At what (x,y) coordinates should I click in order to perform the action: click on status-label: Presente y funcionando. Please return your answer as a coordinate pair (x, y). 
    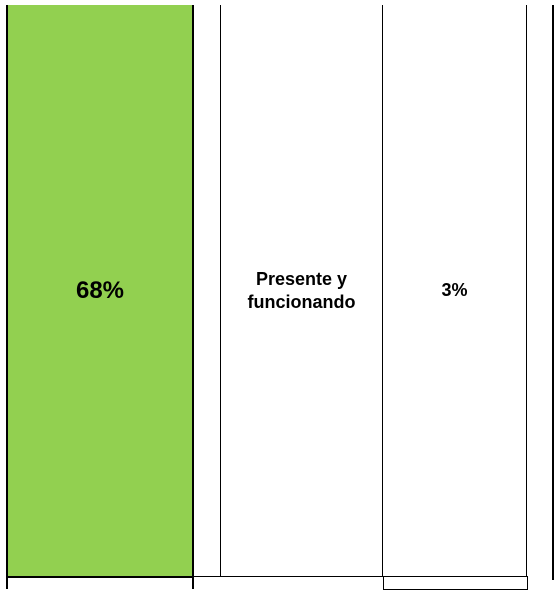
    Looking at the image, I should click on (301, 290).